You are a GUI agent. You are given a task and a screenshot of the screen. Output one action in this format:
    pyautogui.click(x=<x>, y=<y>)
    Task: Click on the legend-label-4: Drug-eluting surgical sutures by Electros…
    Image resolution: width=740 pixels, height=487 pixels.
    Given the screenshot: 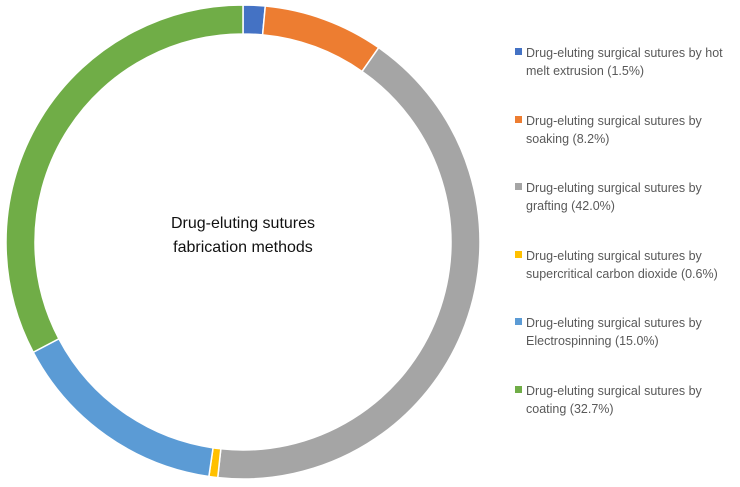 What is the action you would take?
    pyautogui.click(x=632, y=332)
    